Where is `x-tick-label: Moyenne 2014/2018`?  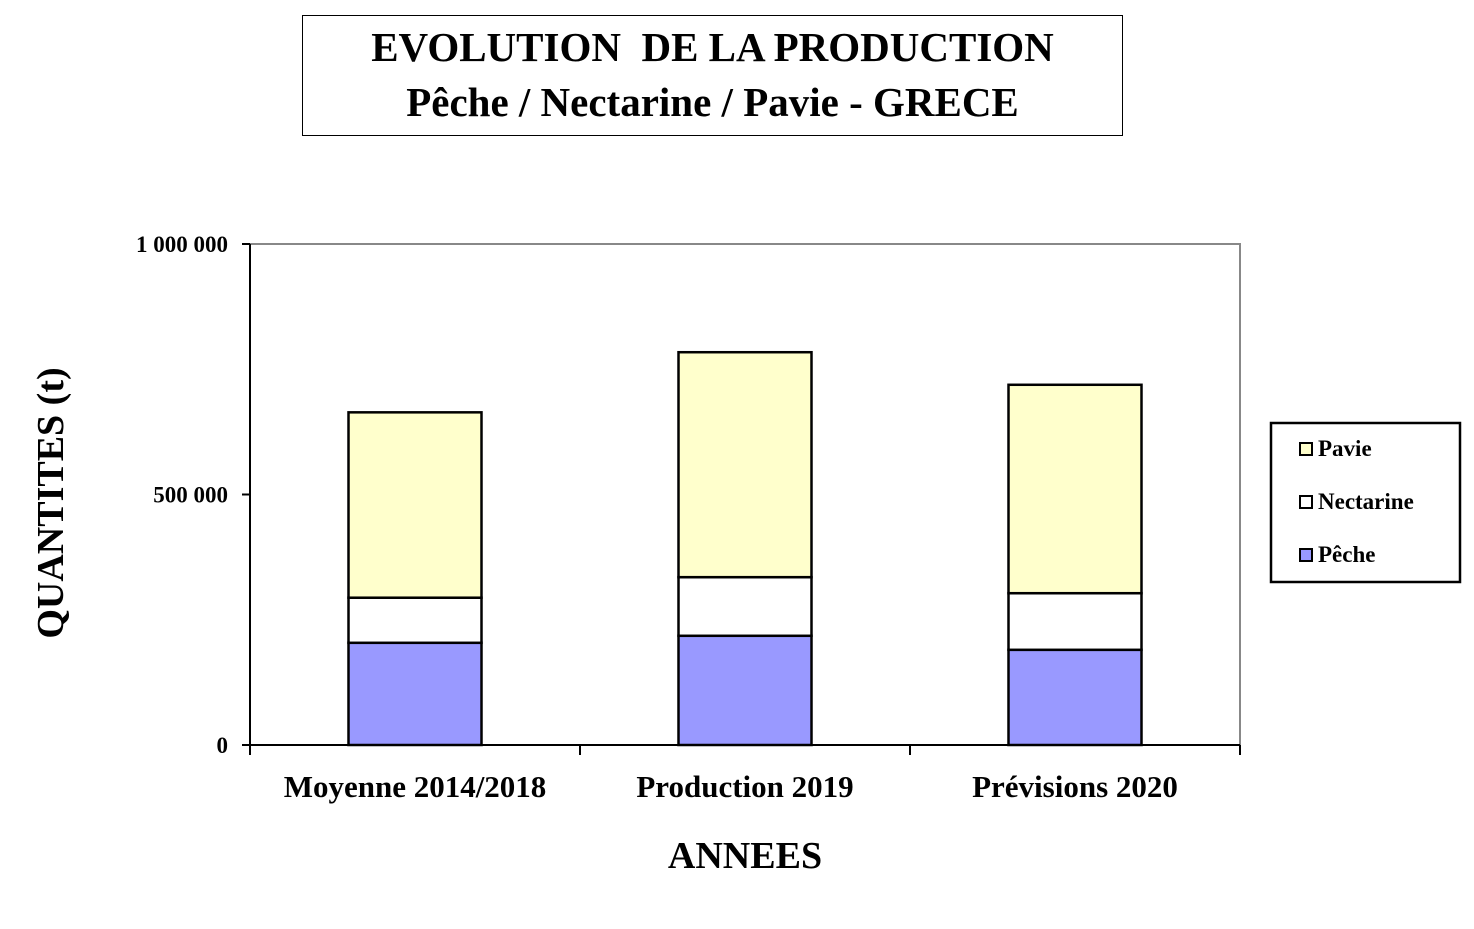 x-tick-label: Moyenne 2014/2018 is located at coordinates (415, 786).